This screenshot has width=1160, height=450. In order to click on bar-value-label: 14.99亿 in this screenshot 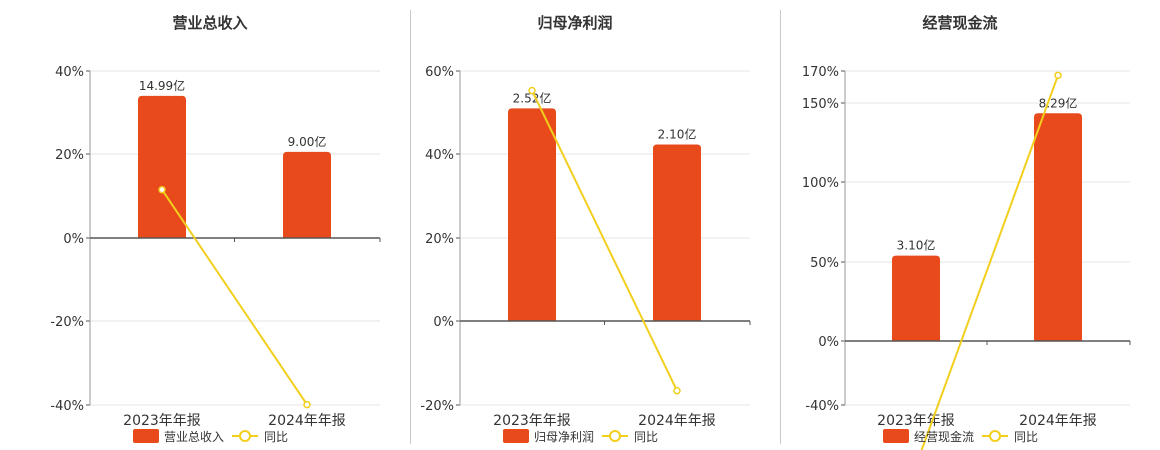, I will do `click(162, 85)`.